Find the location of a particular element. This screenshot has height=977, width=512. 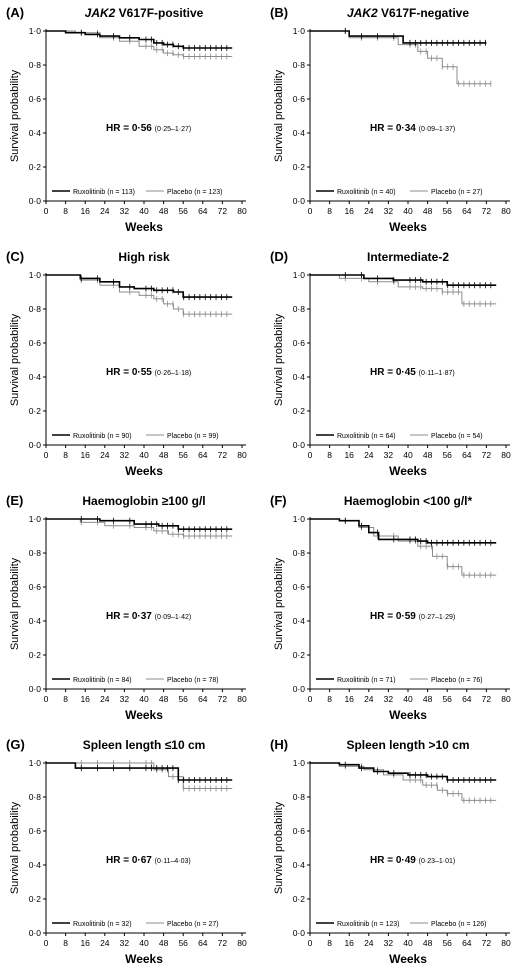

hazard-ratio-ci: (0·27–1·29) is located at coordinates (437, 617).